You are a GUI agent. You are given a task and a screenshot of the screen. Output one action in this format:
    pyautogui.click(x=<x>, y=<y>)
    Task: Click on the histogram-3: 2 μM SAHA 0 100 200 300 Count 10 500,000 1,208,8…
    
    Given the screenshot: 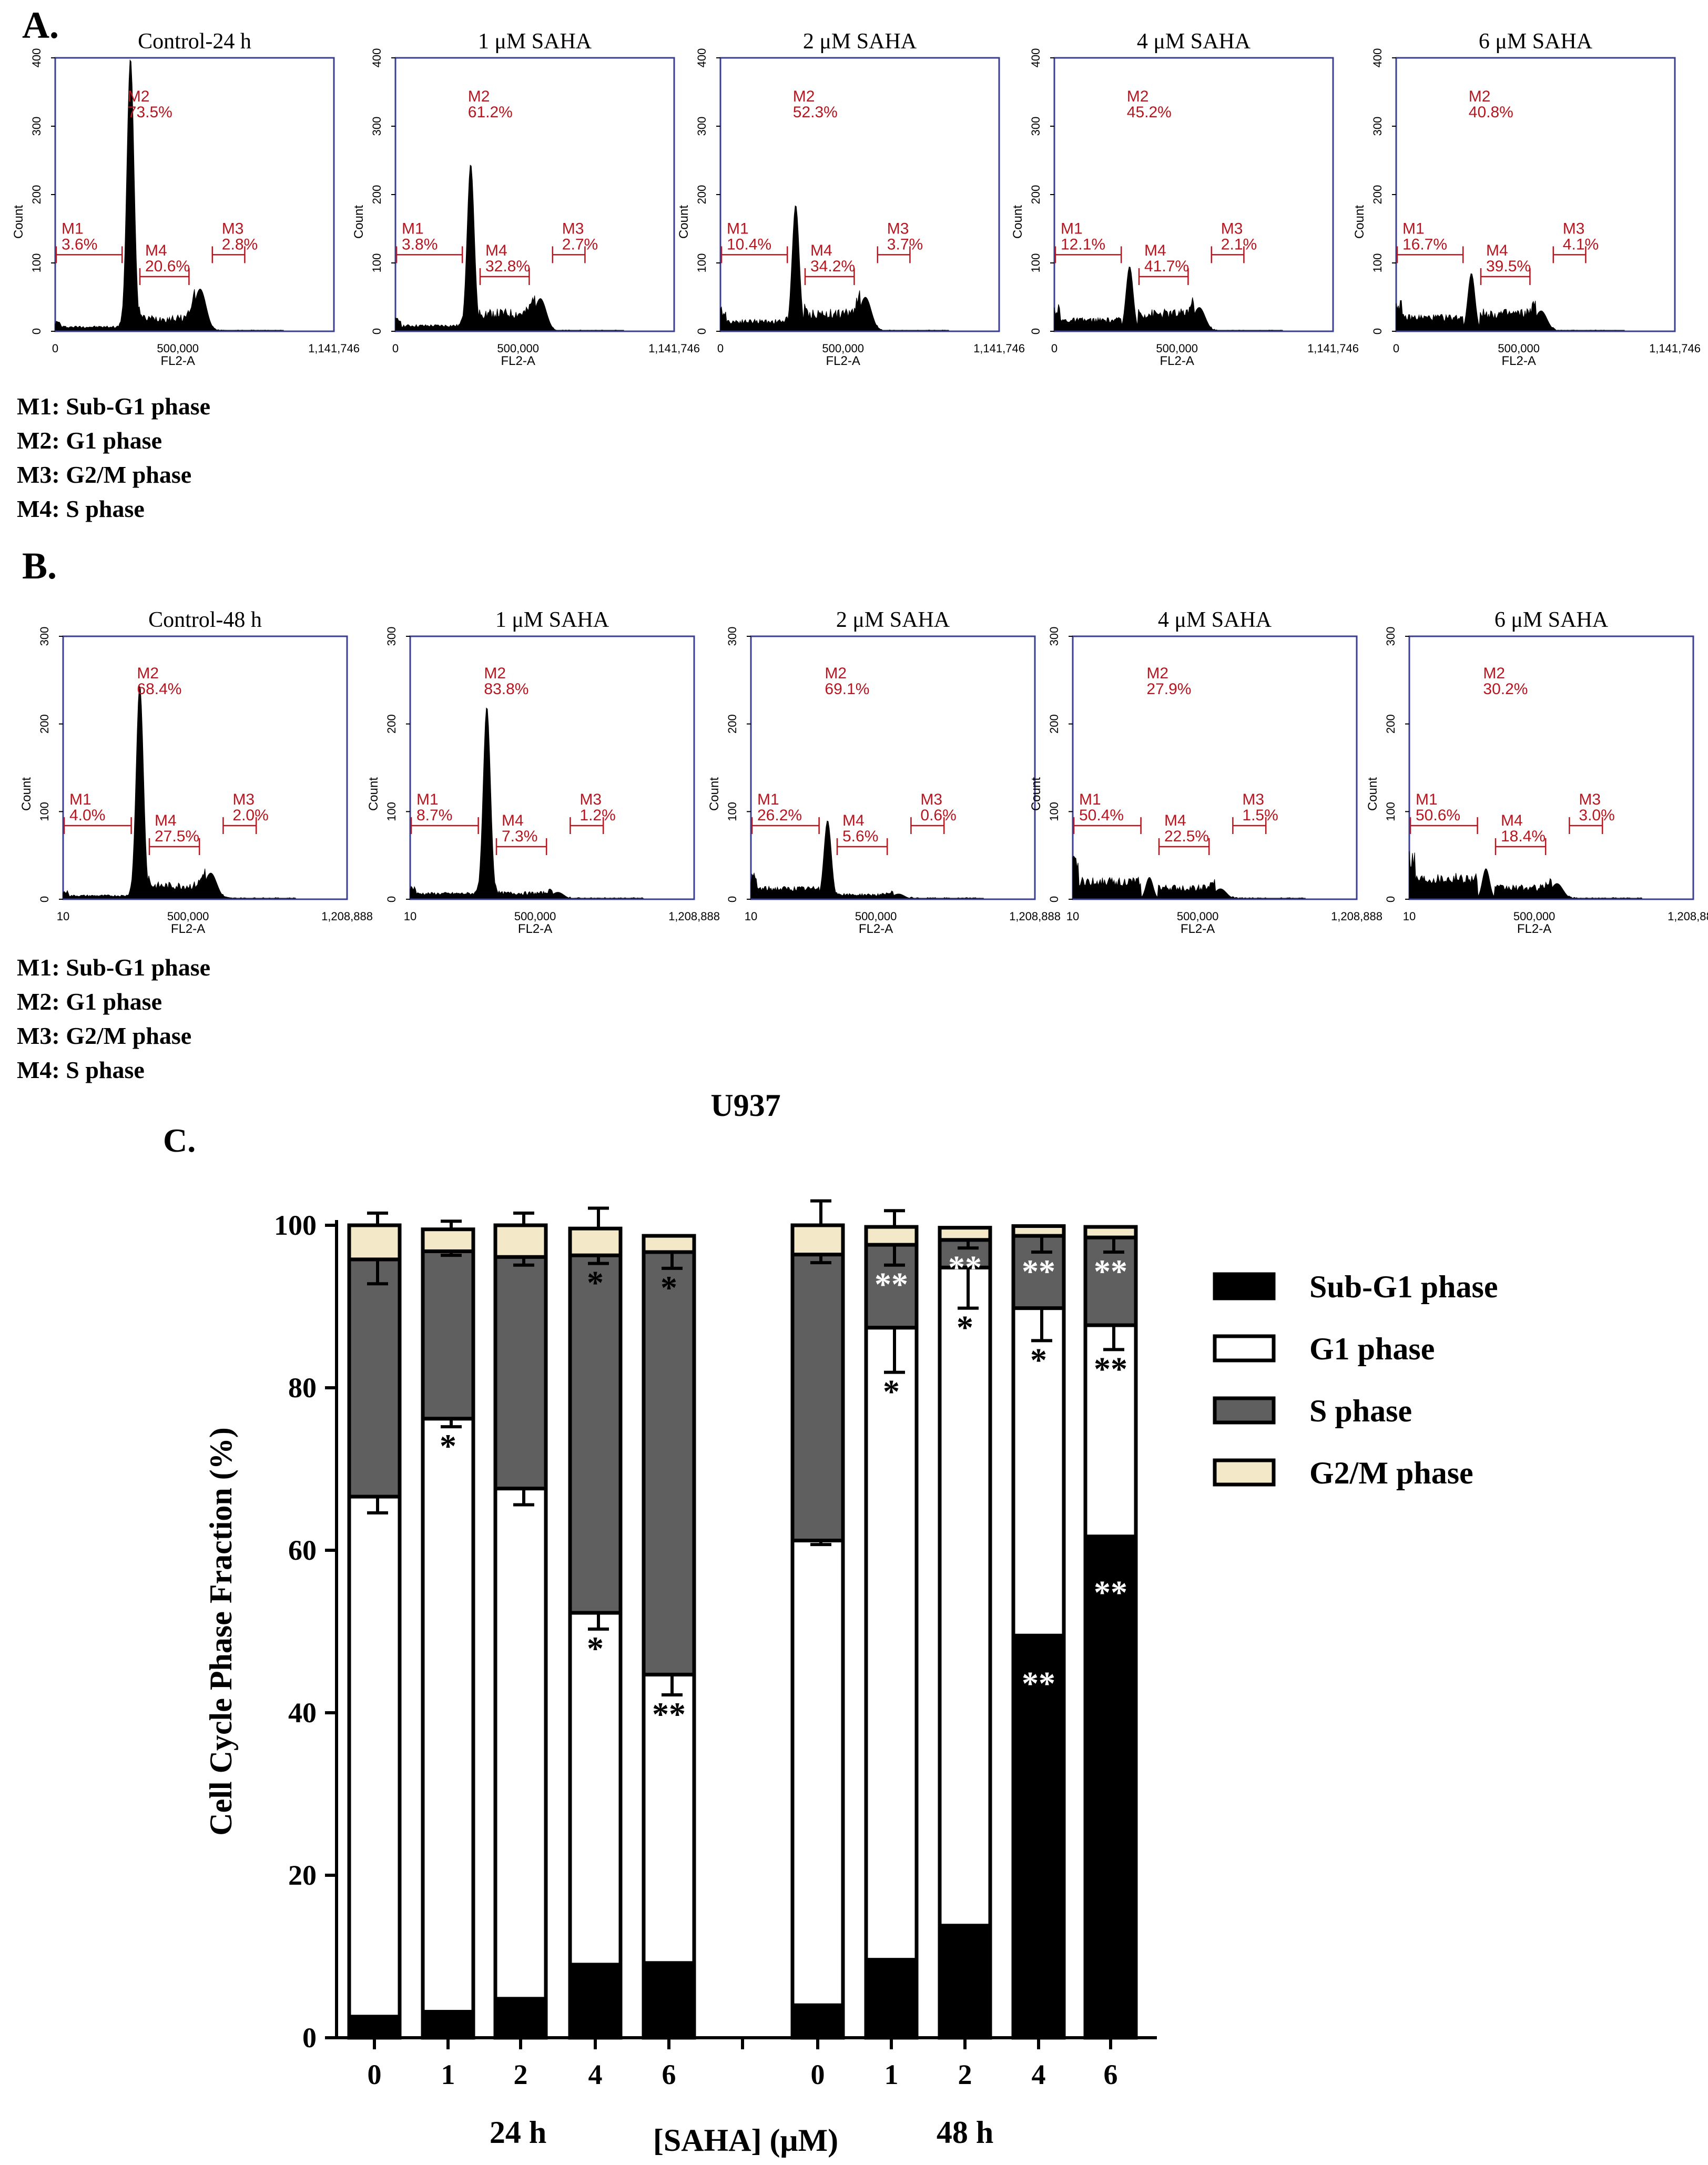 What is the action you would take?
    pyautogui.click(x=884, y=772)
    